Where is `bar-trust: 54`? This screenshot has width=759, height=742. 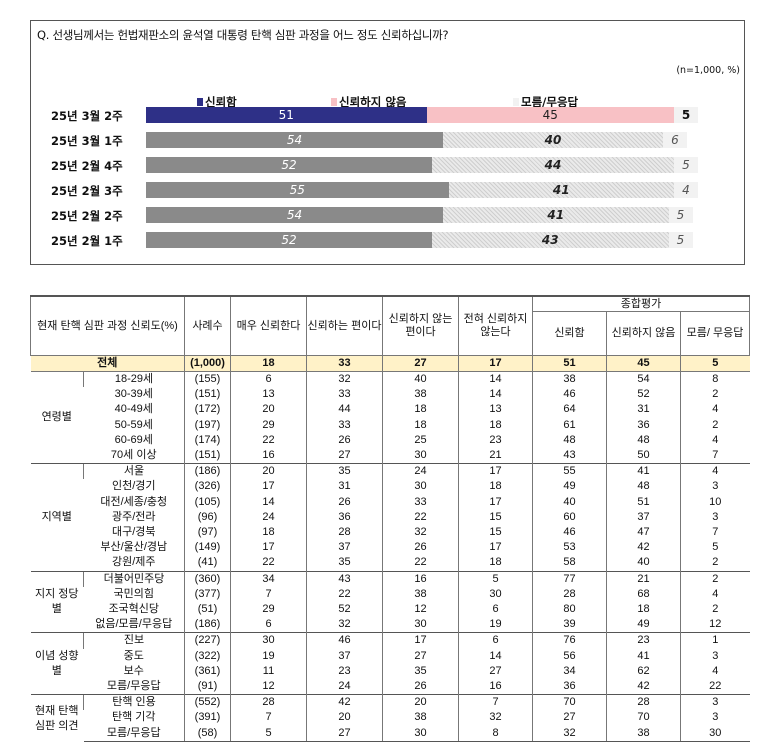
bar-trust: 54 is located at coordinates (294, 140).